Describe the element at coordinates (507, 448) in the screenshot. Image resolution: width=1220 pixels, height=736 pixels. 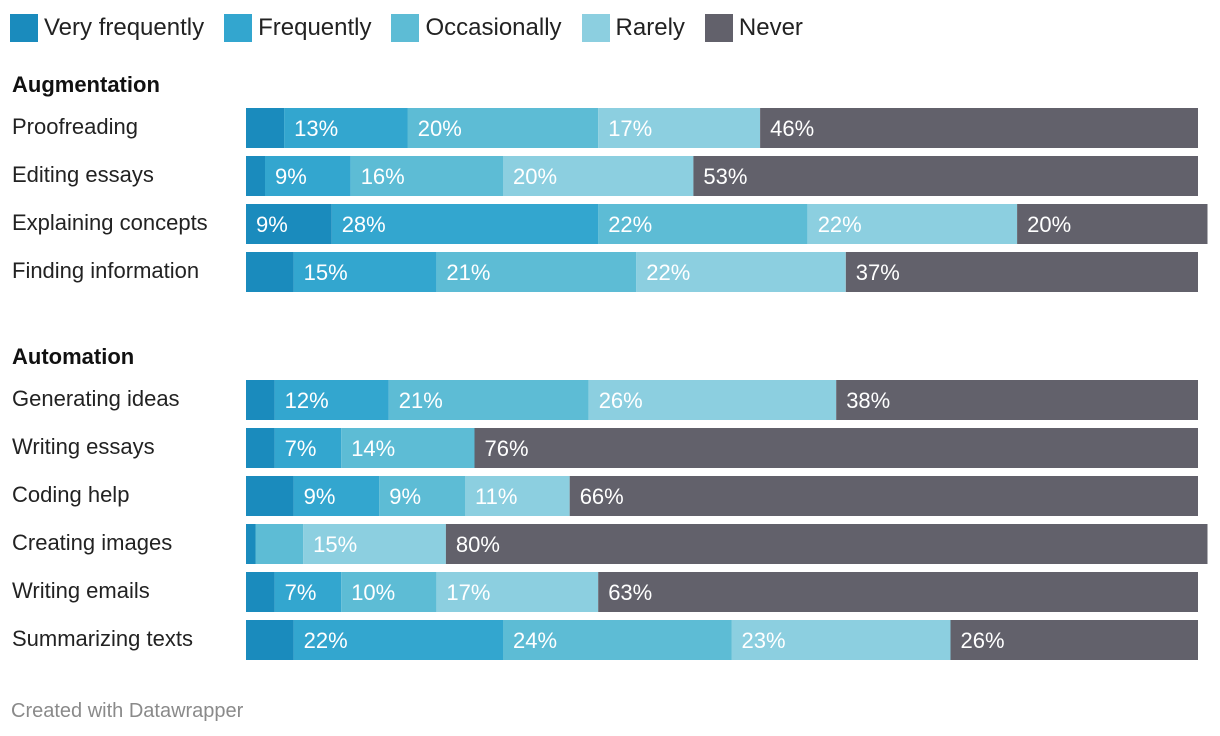
I see `data-label: 76%` at that location.